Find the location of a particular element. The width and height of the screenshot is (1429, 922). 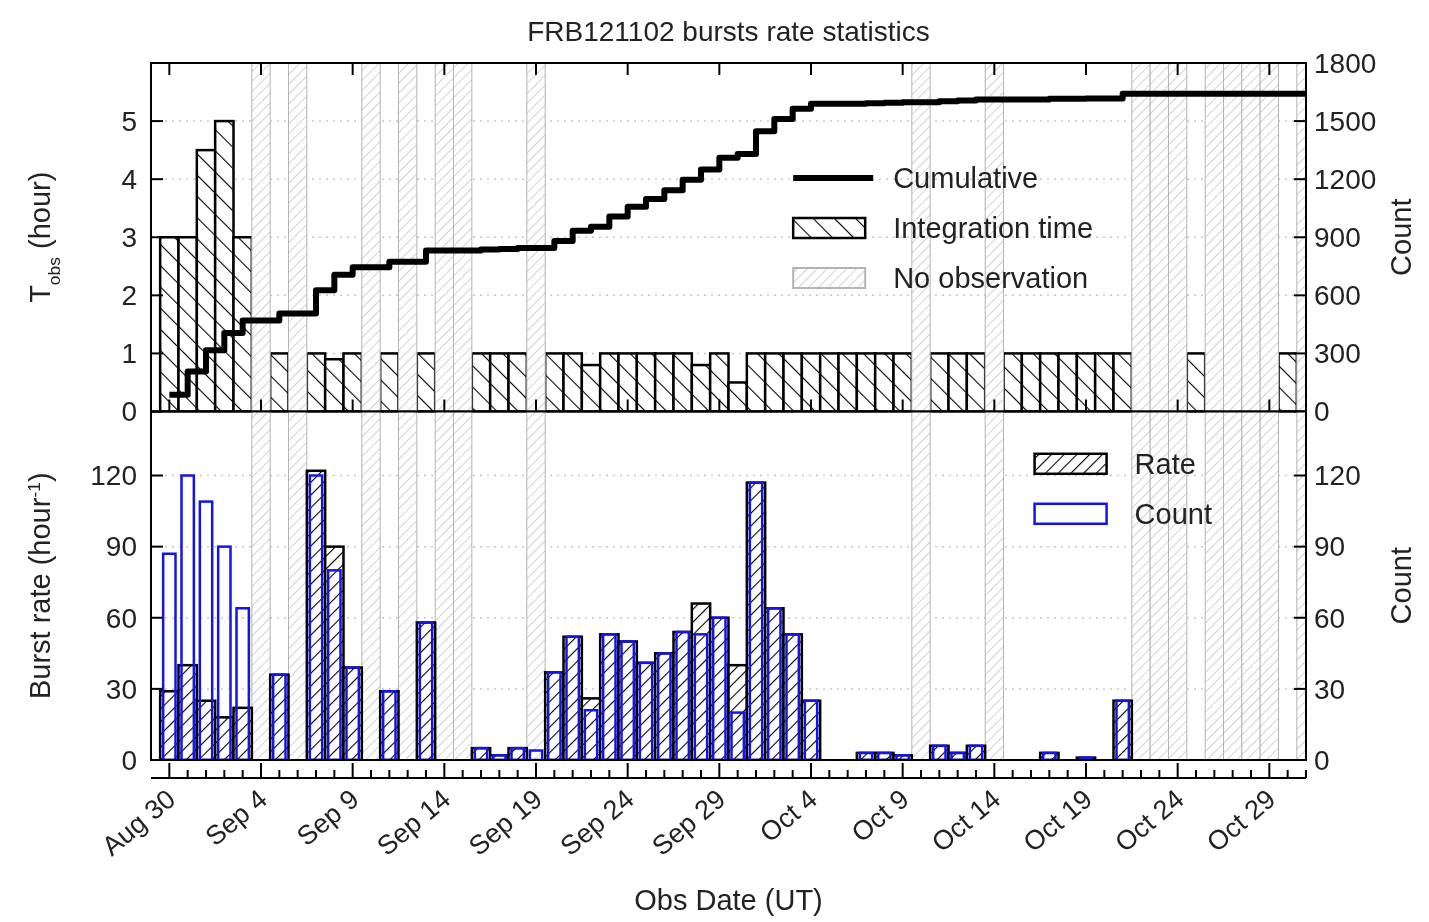

x-tick-label: Oct 29 is located at coordinates (1241, 820).